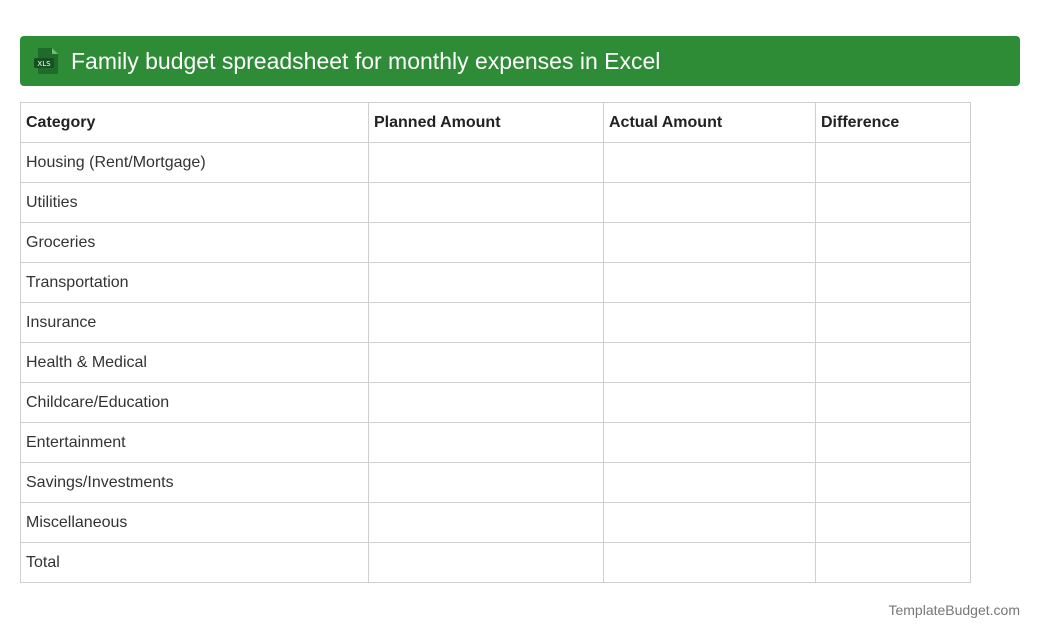  What do you see at coordinates (194, 482) in the screenshot?
I see `category-cell: Savings/Investments` at bounding box center [194, 482].